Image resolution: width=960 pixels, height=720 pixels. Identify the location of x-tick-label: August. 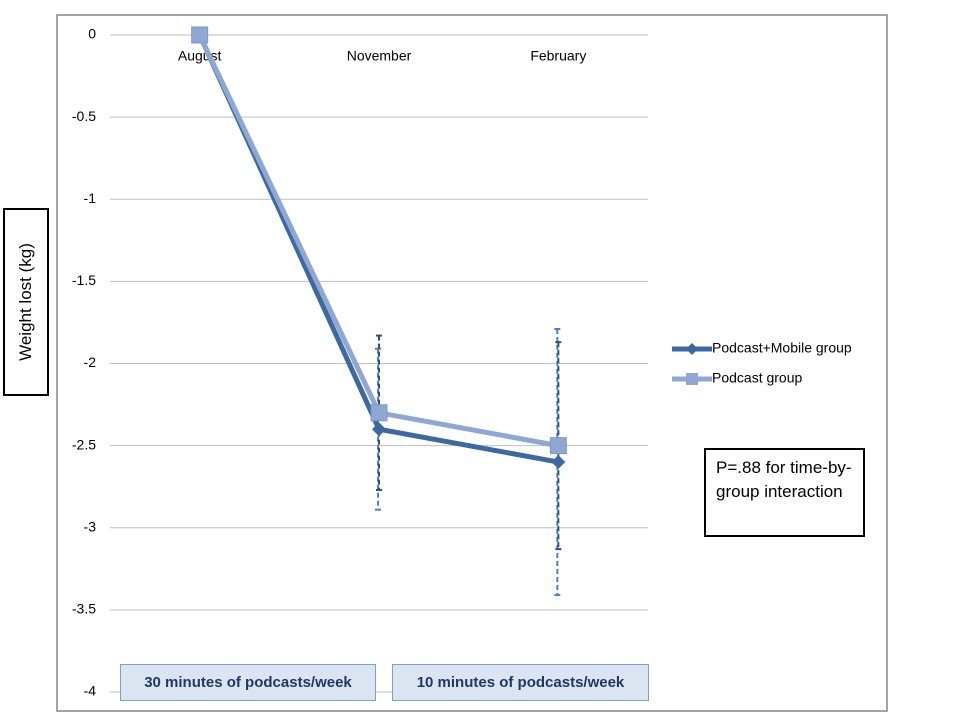
(200, 56).